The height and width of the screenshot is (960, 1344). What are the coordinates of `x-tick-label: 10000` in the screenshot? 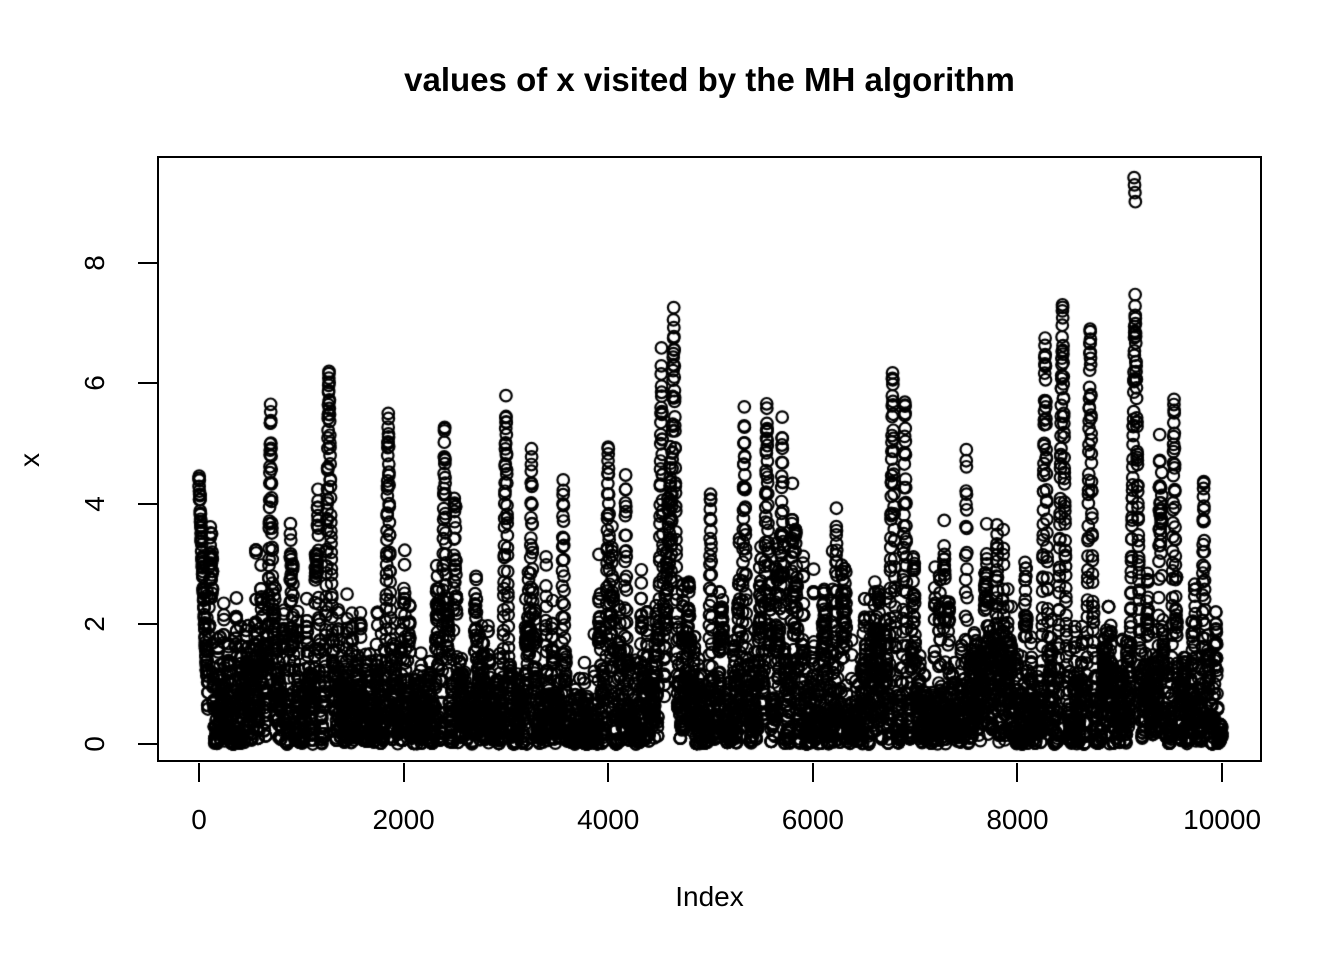 It's located at (1222, 819).